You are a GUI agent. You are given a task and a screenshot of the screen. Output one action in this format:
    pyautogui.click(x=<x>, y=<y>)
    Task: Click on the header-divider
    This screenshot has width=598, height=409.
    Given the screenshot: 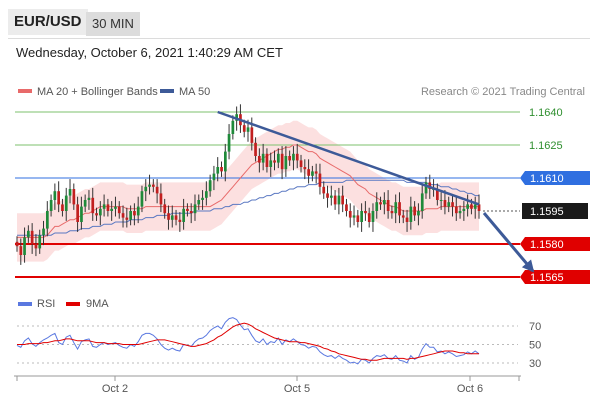 What is the action you would take?
    pyautogui.click(x=299, y=38)
    